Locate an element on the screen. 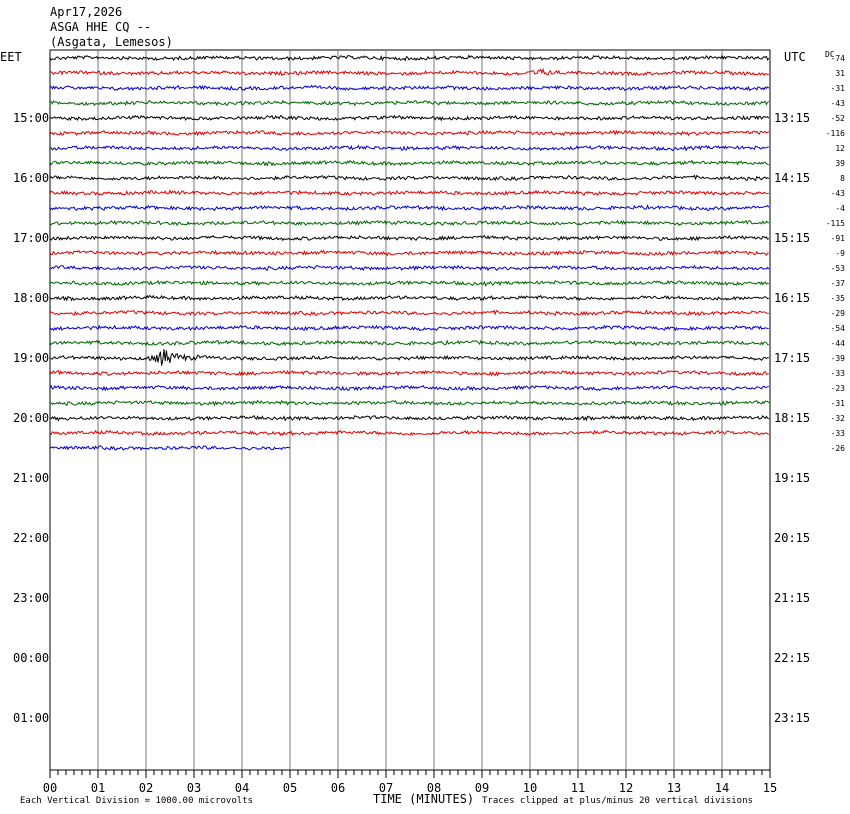 The width and height of the screenshot is (850, 814). dc-offset-label: -9 is located at coordinates (840, 253).